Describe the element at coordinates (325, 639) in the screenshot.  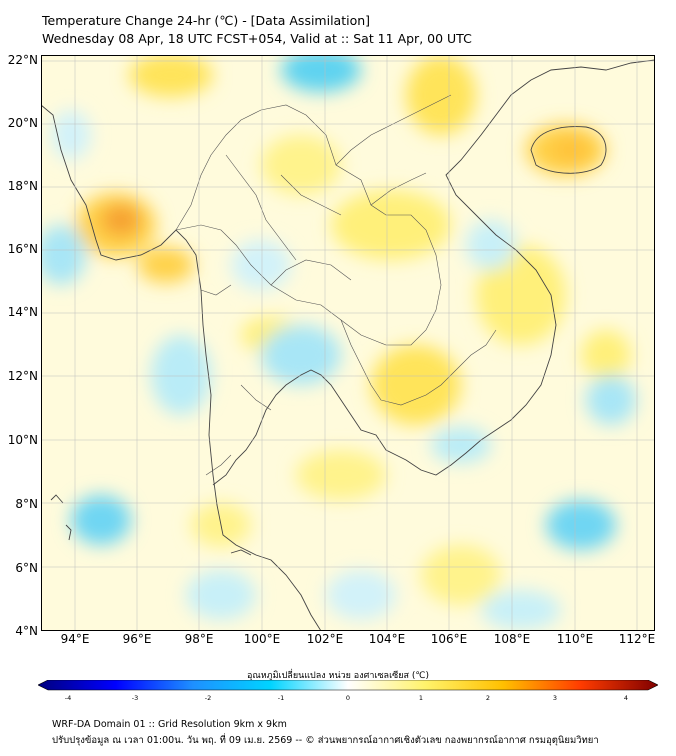
I see `lon-label-102e: 102°E` at that location.